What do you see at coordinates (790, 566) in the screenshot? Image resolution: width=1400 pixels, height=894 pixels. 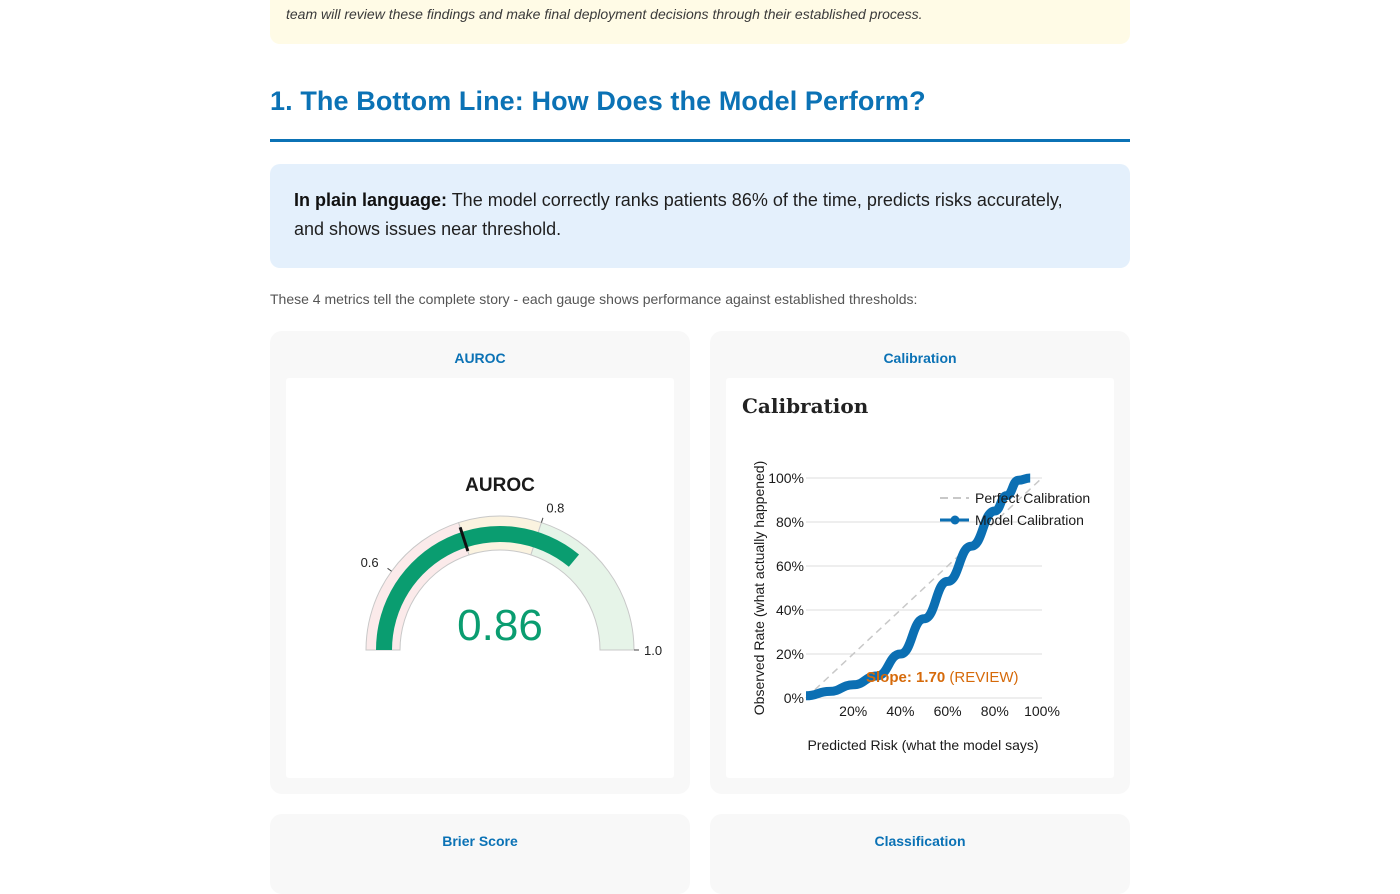 I see `y-tick-label: 60%` at bounding box center [790, 566].